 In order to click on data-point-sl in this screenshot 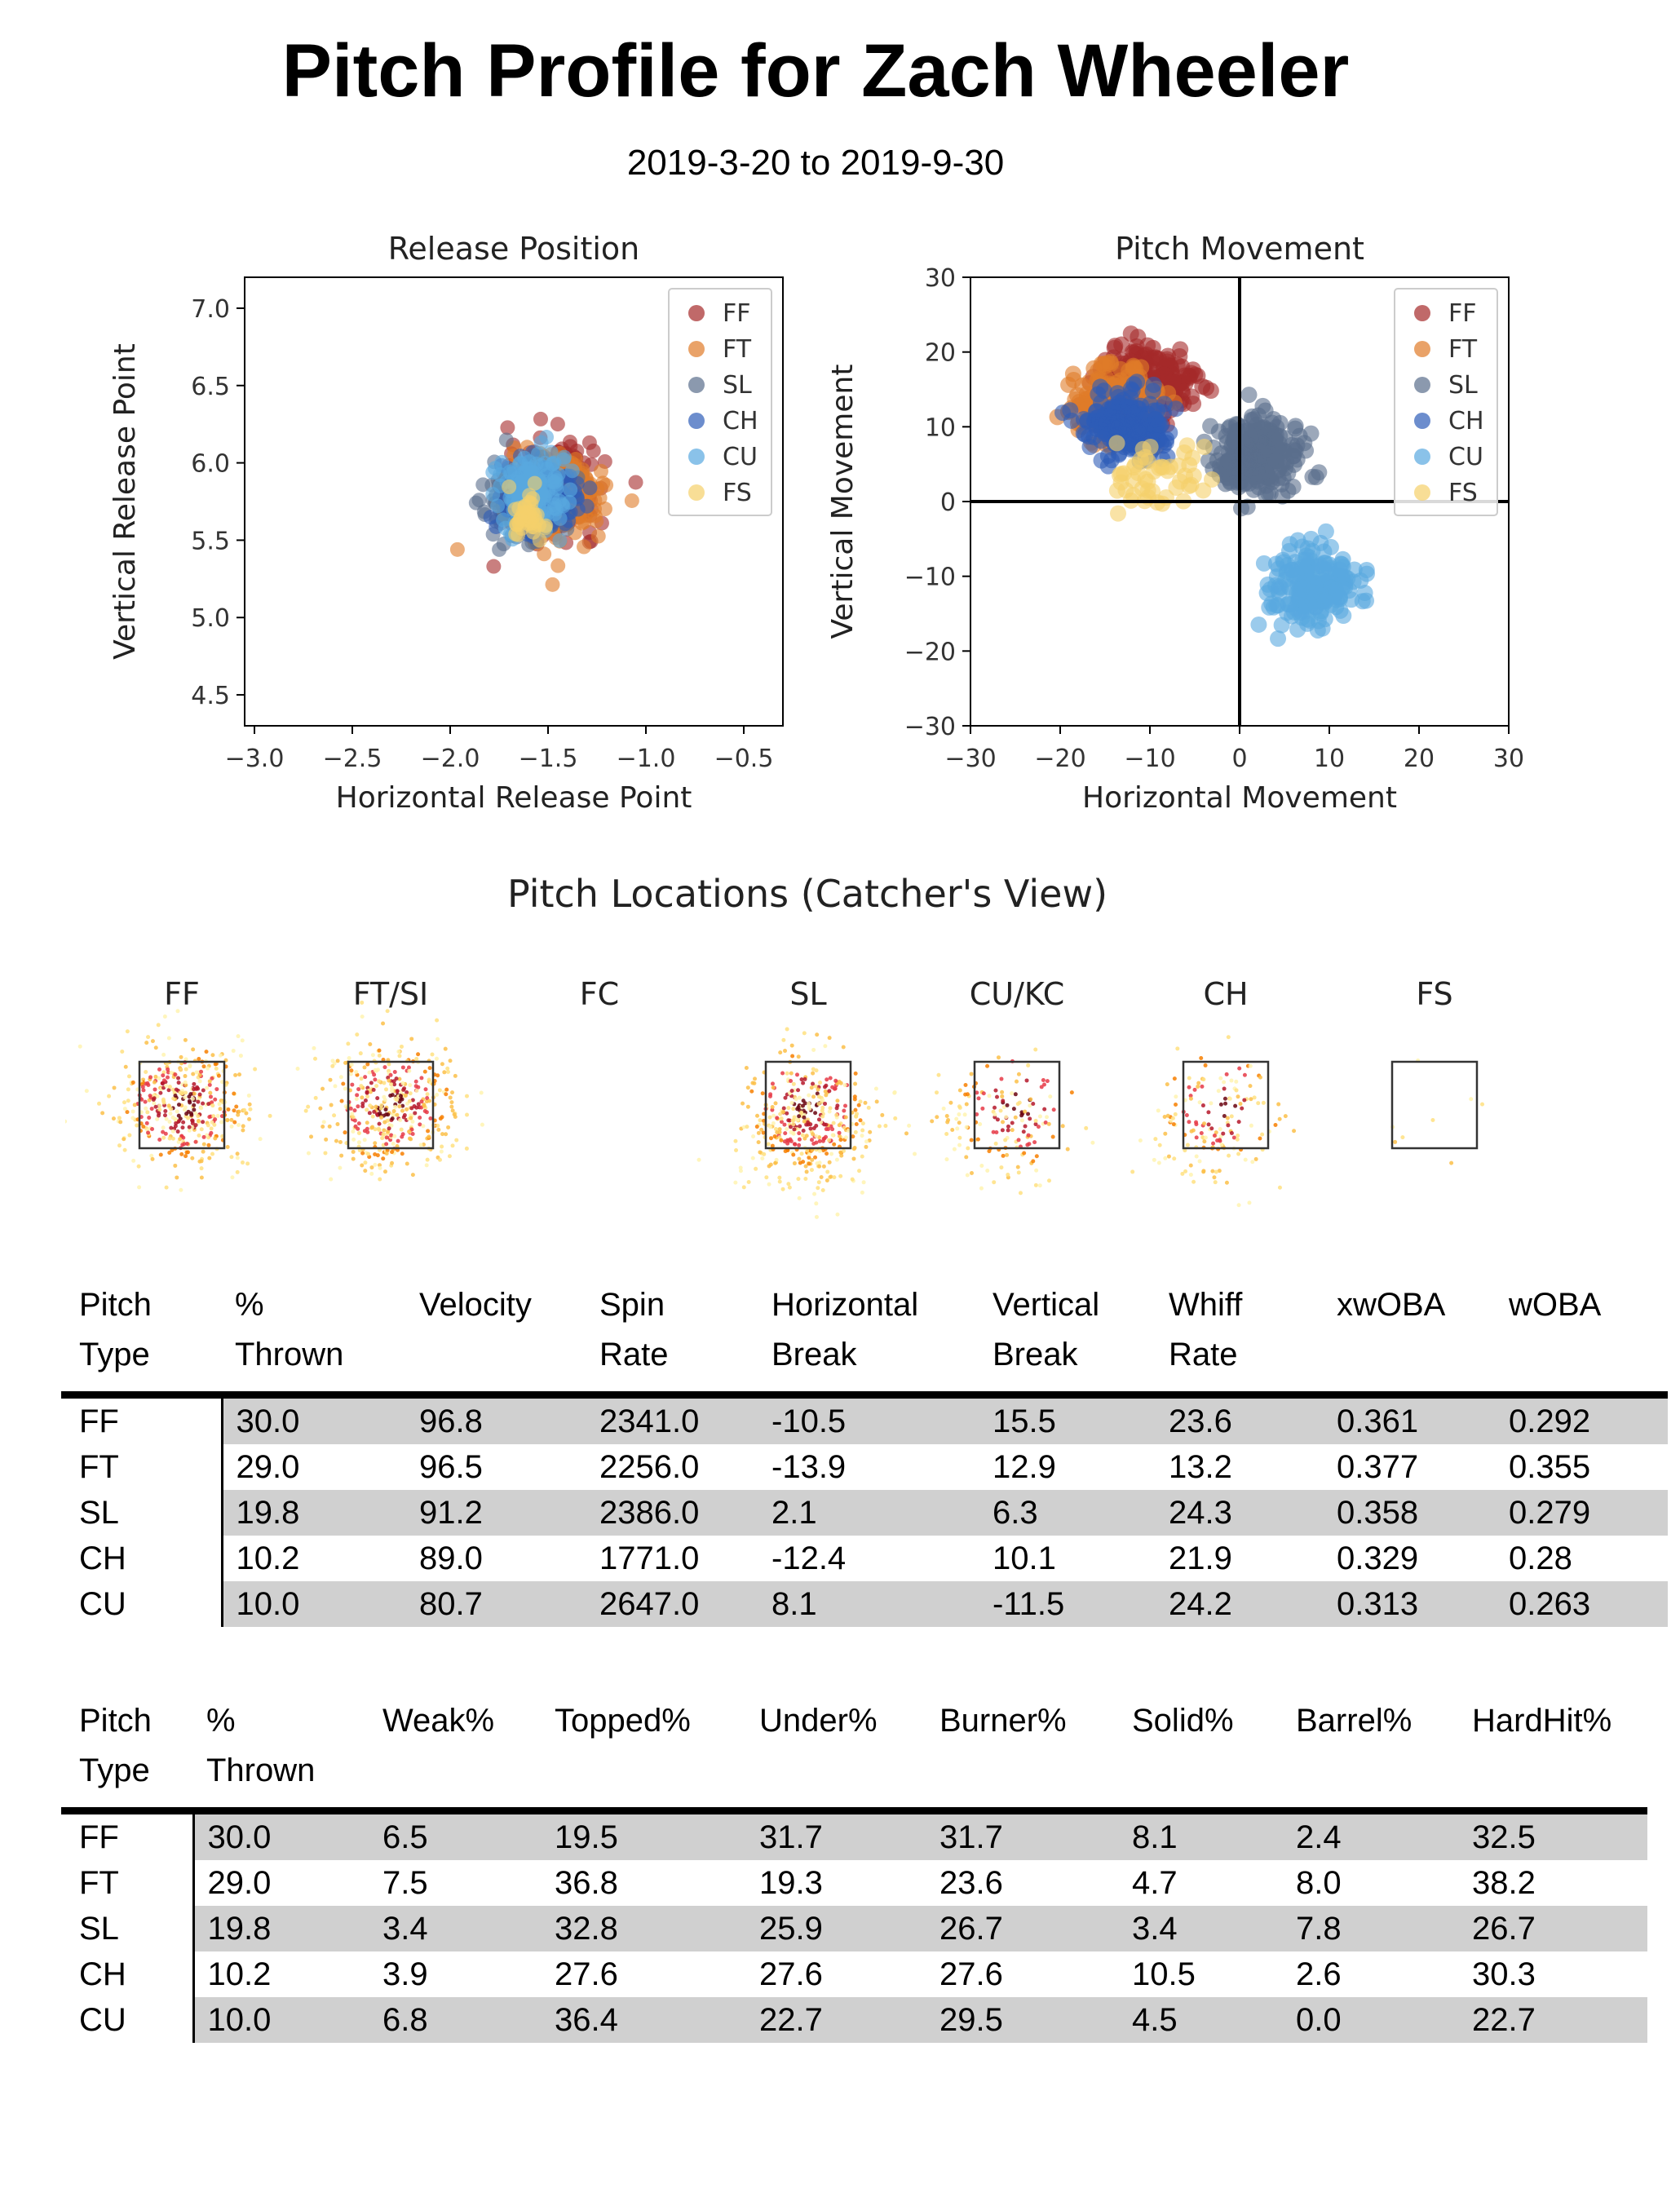, I will do `click(1299, 436)`.